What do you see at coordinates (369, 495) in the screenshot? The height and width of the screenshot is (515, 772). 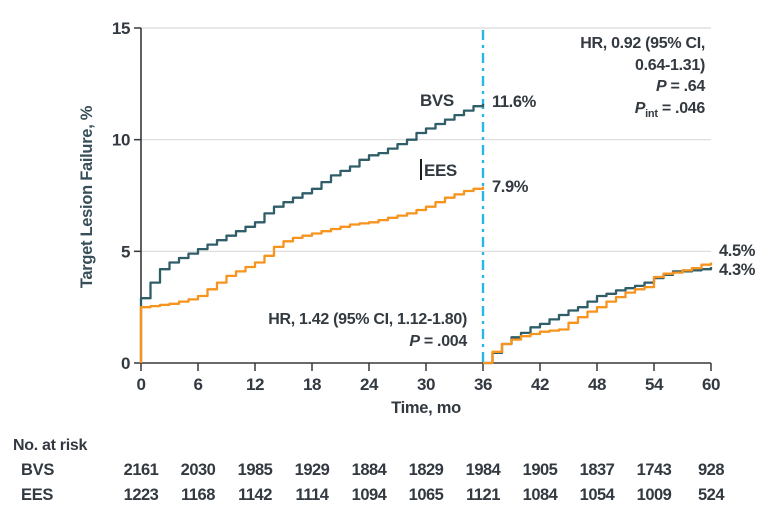 I see `risk-count: 1094` at bounding box center [369, 495].